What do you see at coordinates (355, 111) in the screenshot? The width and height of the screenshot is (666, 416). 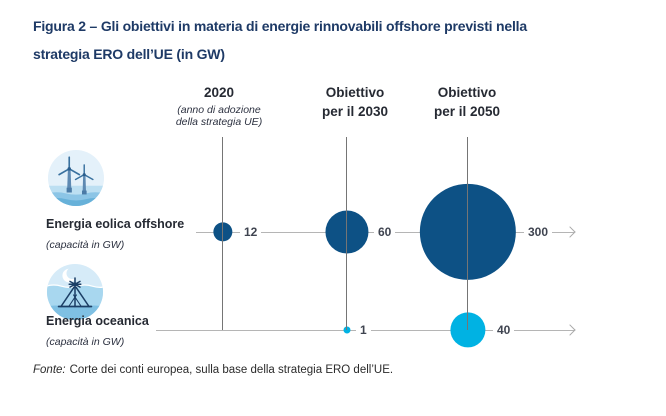 I see `column-header-2030-line2: per il 2030` at bounding box center [355, 111].